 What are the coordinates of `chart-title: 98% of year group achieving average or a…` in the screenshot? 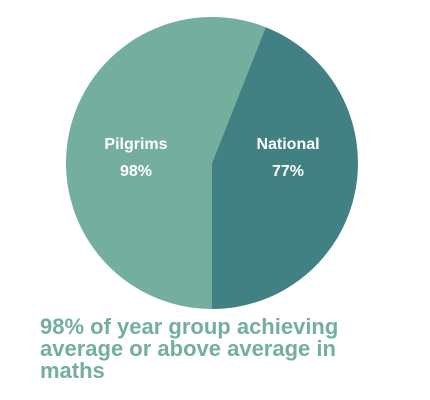 It's located at (189, 348).